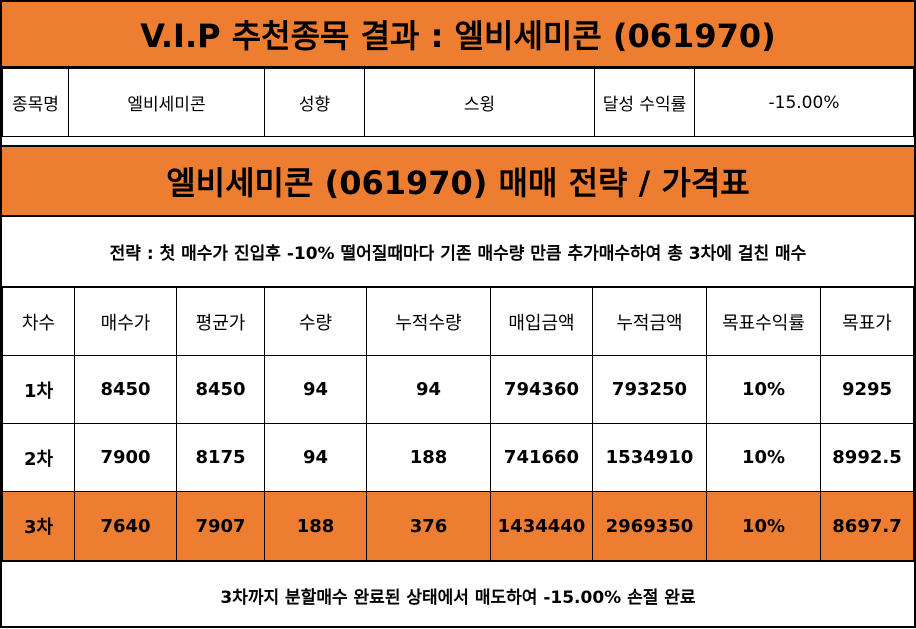 The image size is (916, 629). What do you see at coordinates (541, 526) in the screenshot?
I see `cell-buy-amount: 1434440` at bounding box center [541, 526].